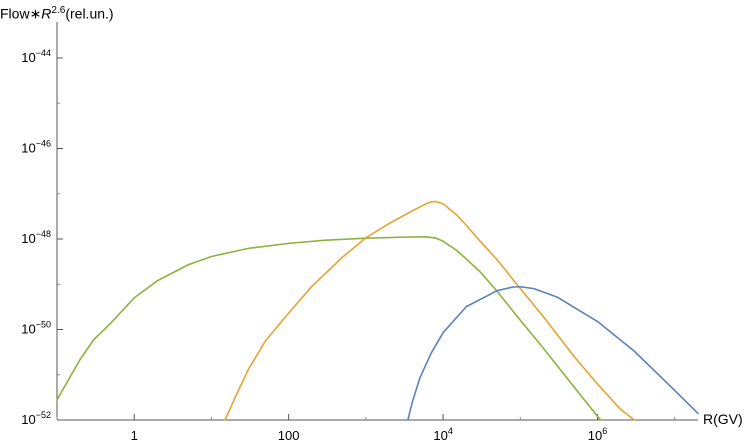 This screenshot has width=747, height=444. What do you see at coordinates (442, 434) in the screenshot?
I see `x-tick-label: 10⁴` at bounding box center [442, 434].